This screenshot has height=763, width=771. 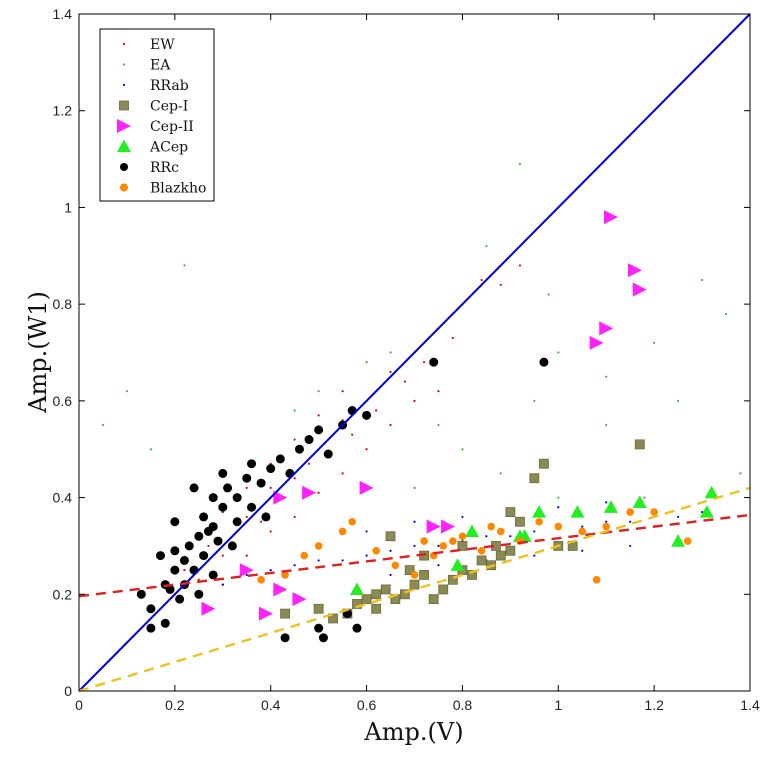 I want to click on y-tick-label: 0.4, so click(x=63, y=498).